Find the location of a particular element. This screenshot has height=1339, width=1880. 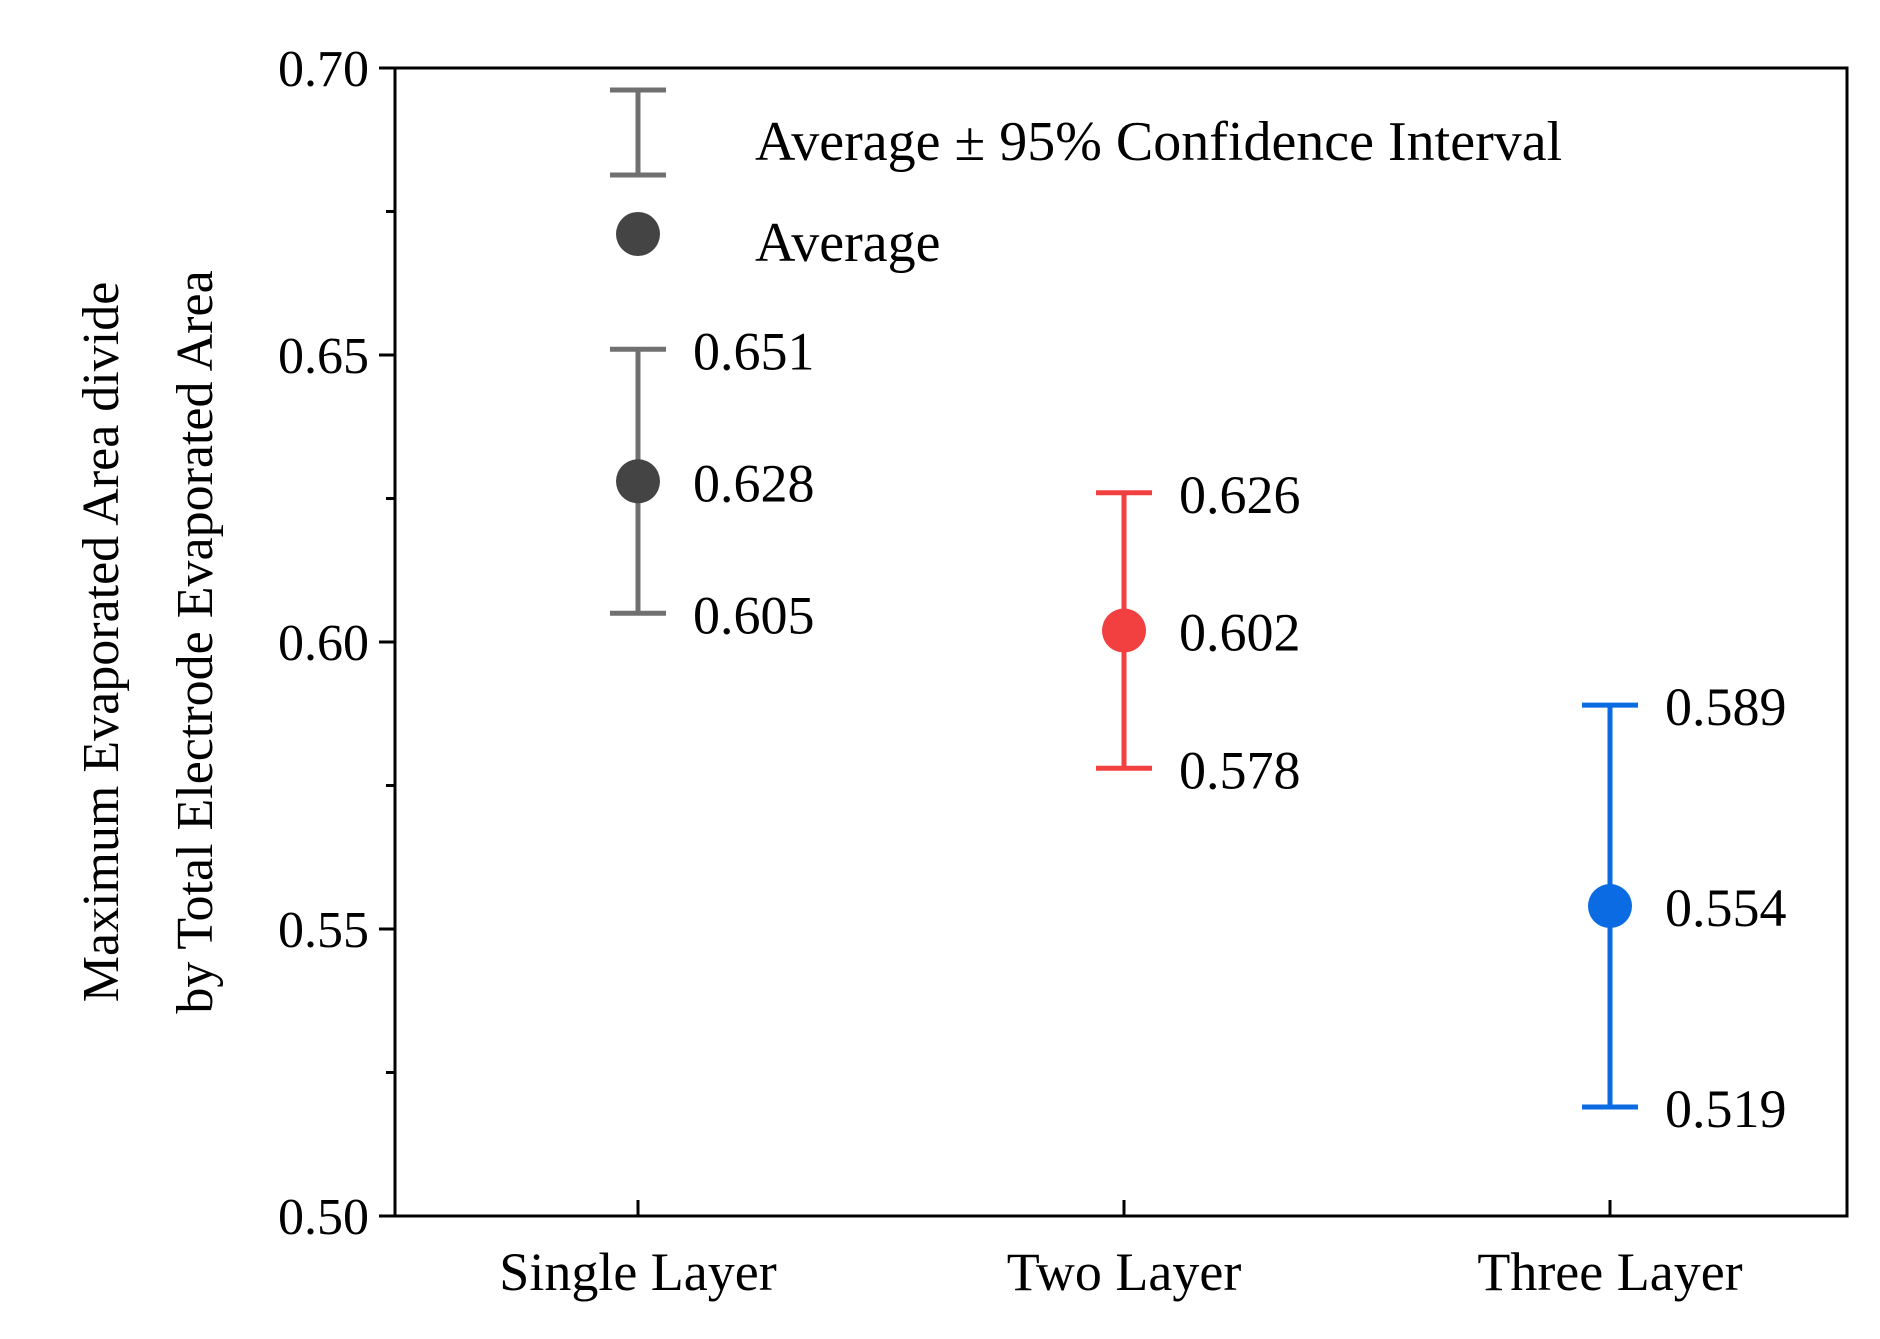

legend-average-dot is located at coordinates (638, 234).